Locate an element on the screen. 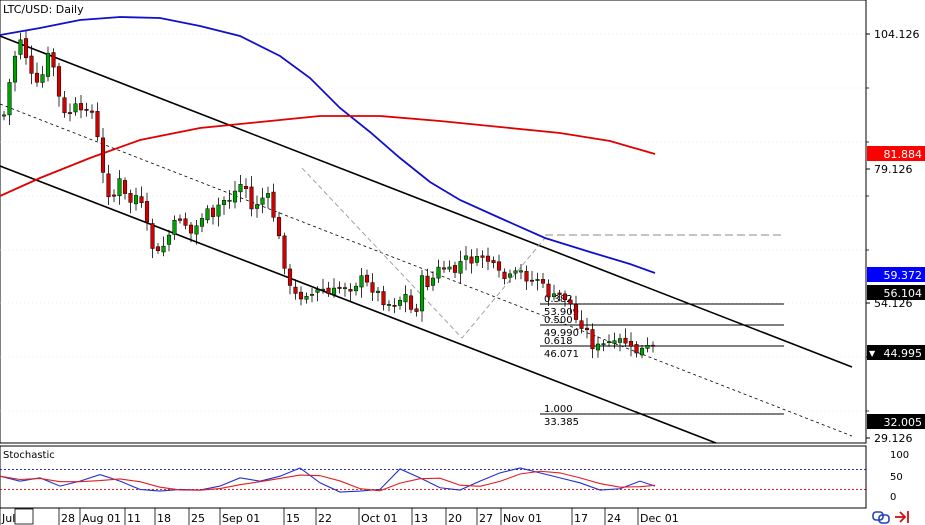 This screenshot has width=925, height=525. stochastic-indicator: 100 50 0 is located at coordinates (454, 477).